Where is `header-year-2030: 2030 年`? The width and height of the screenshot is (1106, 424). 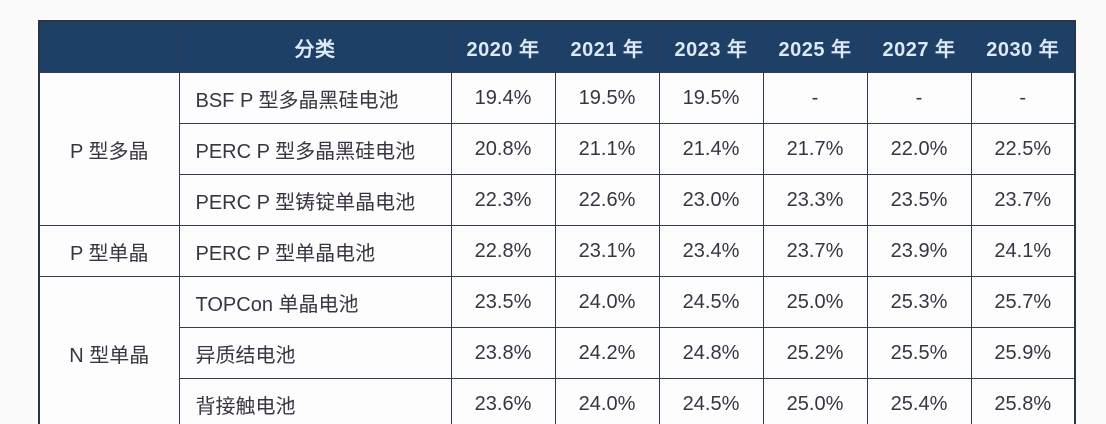 header-year-2030: 2030 年 is located at coordinates (1023, 46).